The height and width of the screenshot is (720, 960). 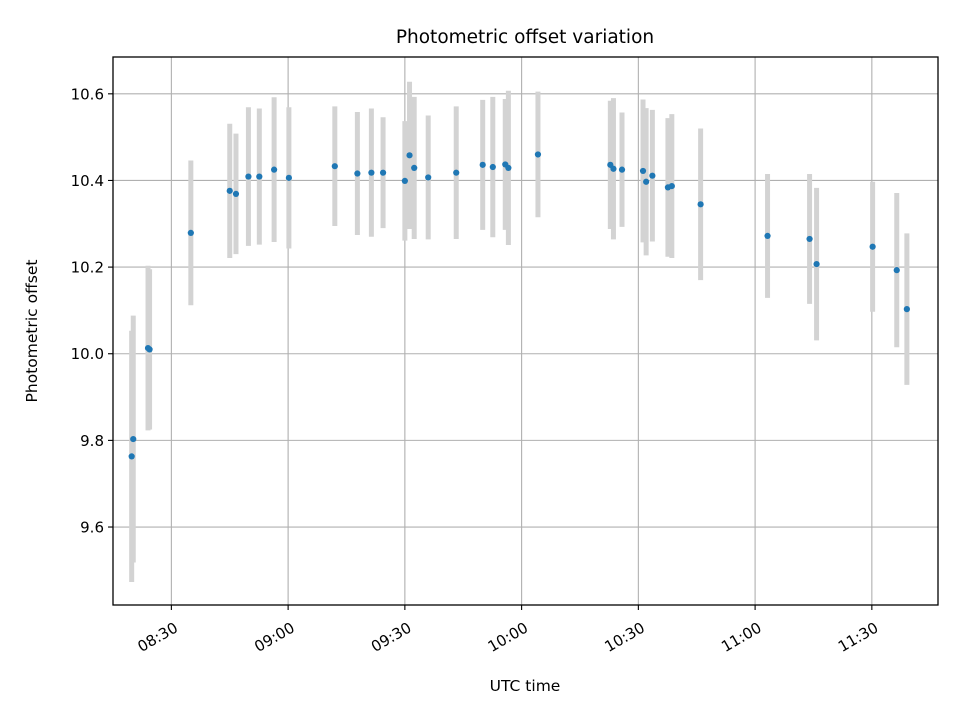 What do you see at coordinates (32, 331) in the screenshot?
I see `y-axis-label: Photometric offset` at bounding box center [32, 331].